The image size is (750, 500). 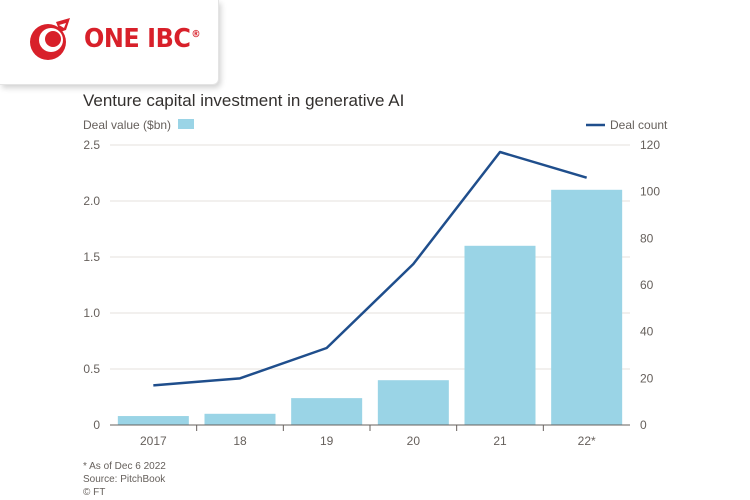 What do you see at coordinates (647, 238) in the screenshot?
I see `y-right-tick-label: 80` at bounding box center [647, 238].